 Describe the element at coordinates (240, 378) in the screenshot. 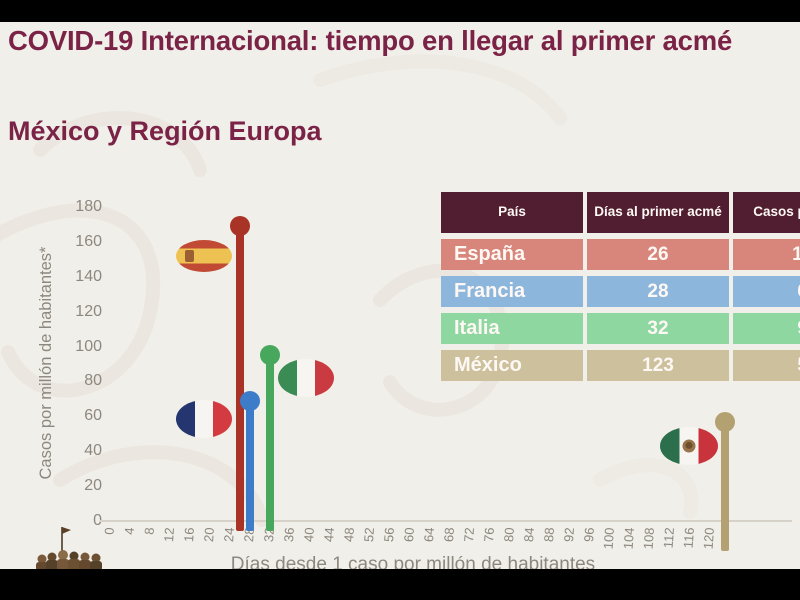

I see `lollipop-stem-es` at that location.